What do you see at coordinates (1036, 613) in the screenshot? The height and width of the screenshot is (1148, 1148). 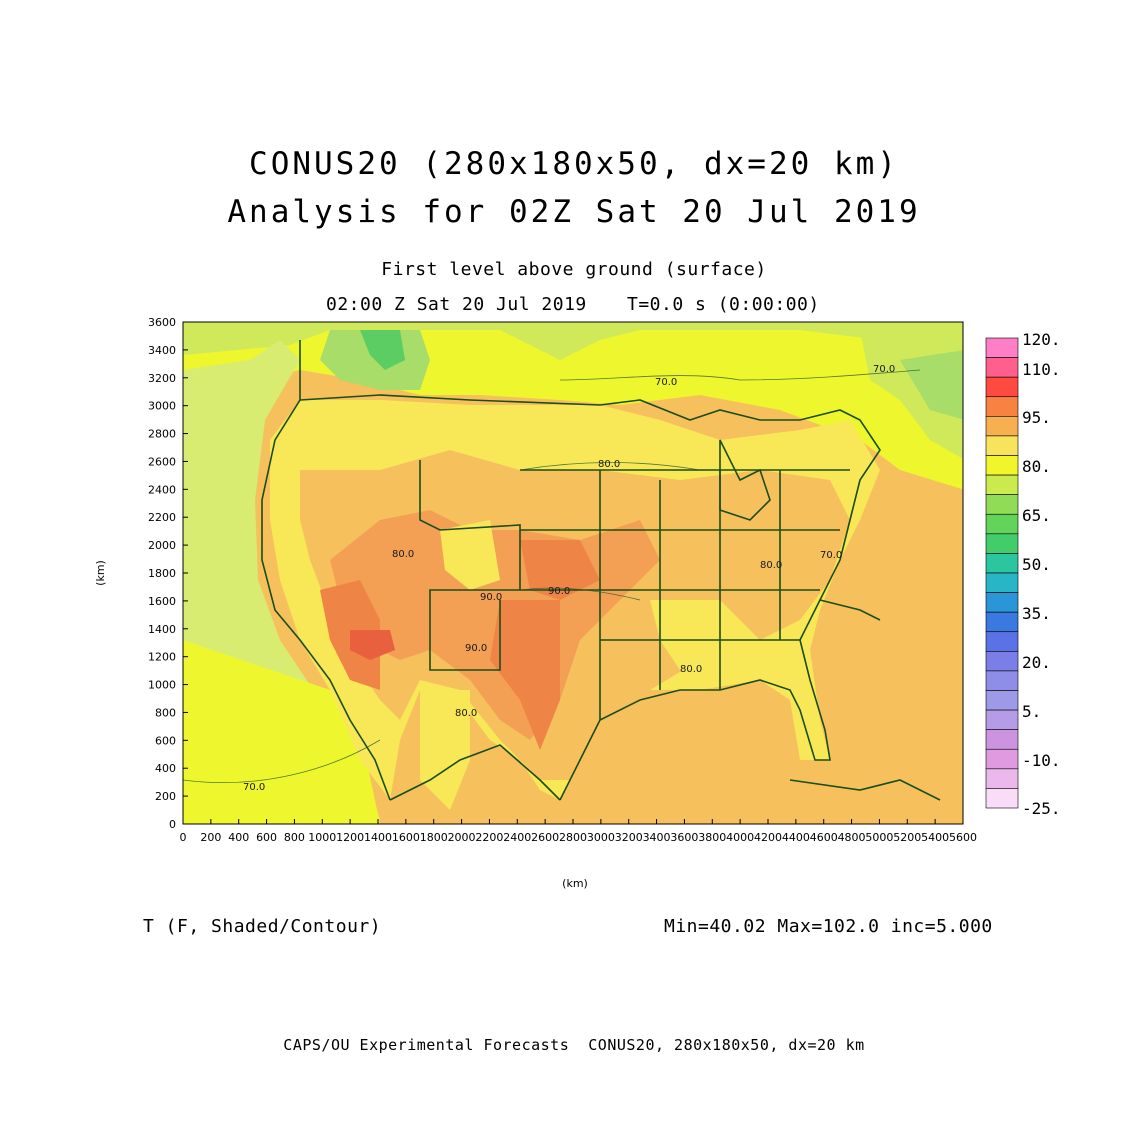 I see `colorbar-label: 35.` at bounding box center [1036, 613].